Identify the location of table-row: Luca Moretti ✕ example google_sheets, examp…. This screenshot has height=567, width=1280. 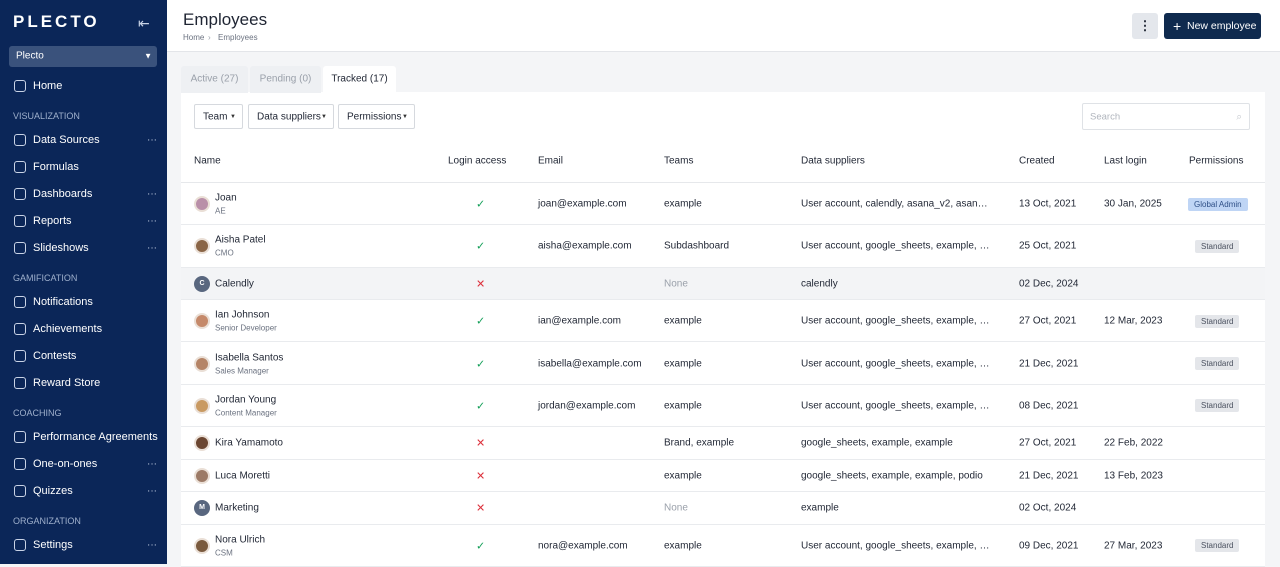
(723, 475).